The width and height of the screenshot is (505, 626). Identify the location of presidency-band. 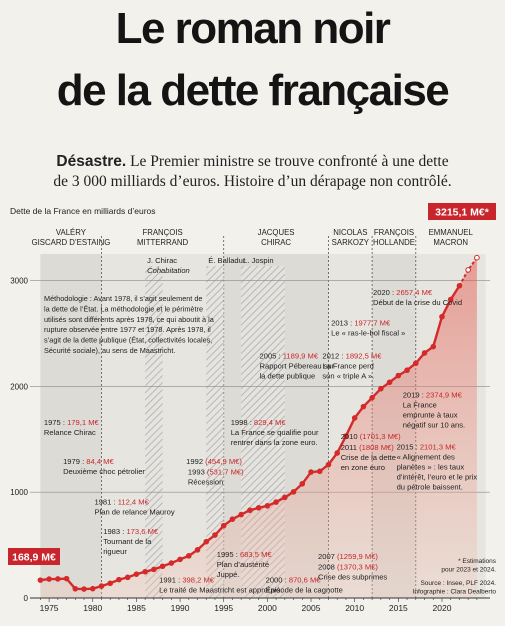
(71, 426).